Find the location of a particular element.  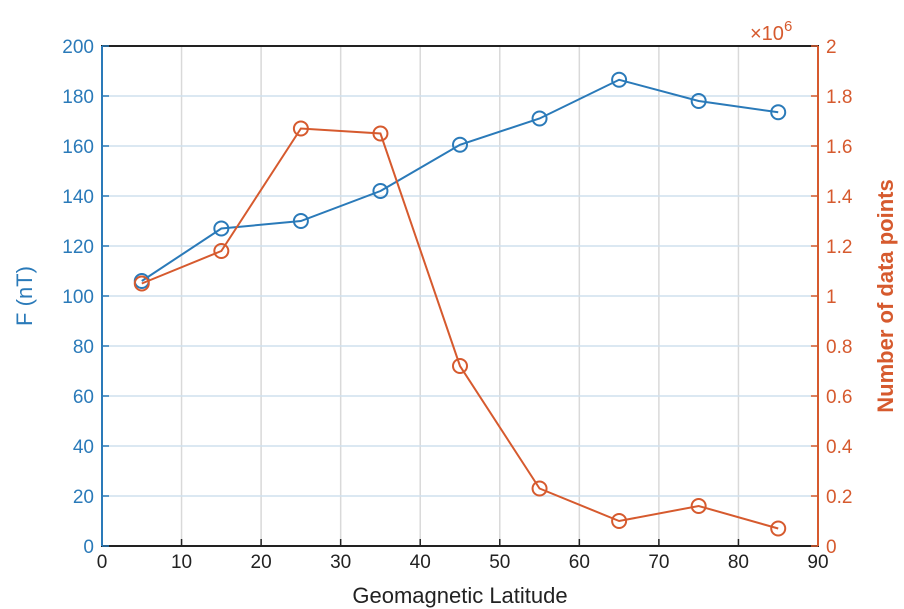

x-axis-label: Geomagnetic Latitude is located at coordinates (459, 595).